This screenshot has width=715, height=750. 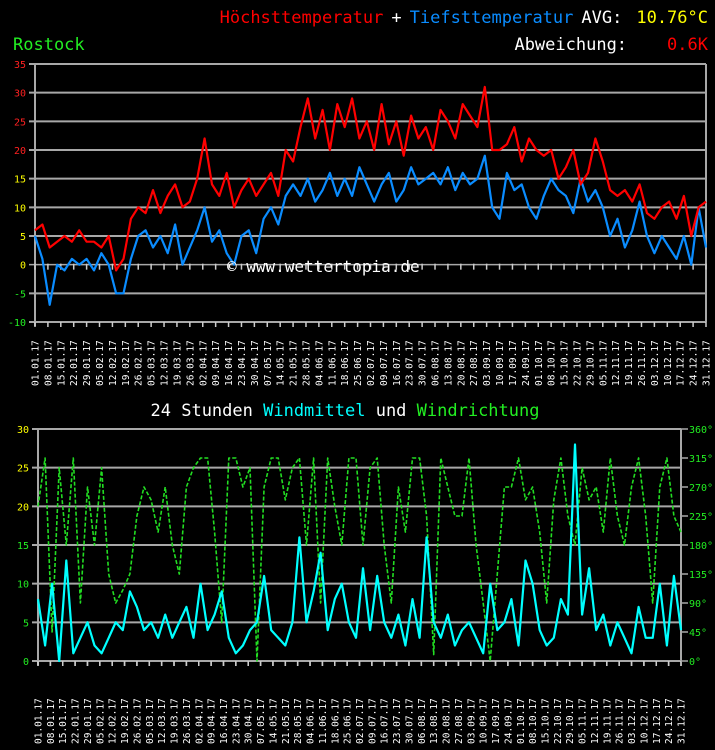 What do you see at coordinates (137, 721) in the screenshot?
I see `x-tick-label: 26.02.17` at bounding box center [137, 721].